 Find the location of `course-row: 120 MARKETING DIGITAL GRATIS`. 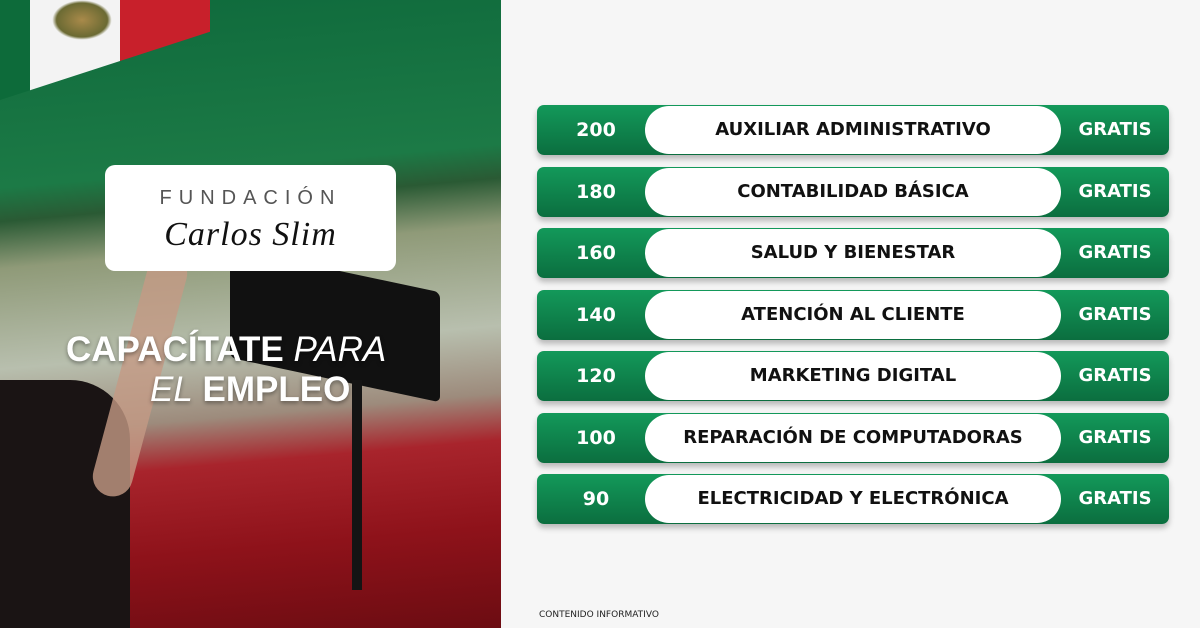

course-row: 120 MARKETING DIGITAL GRATIS is located at coordinates (853, 376).